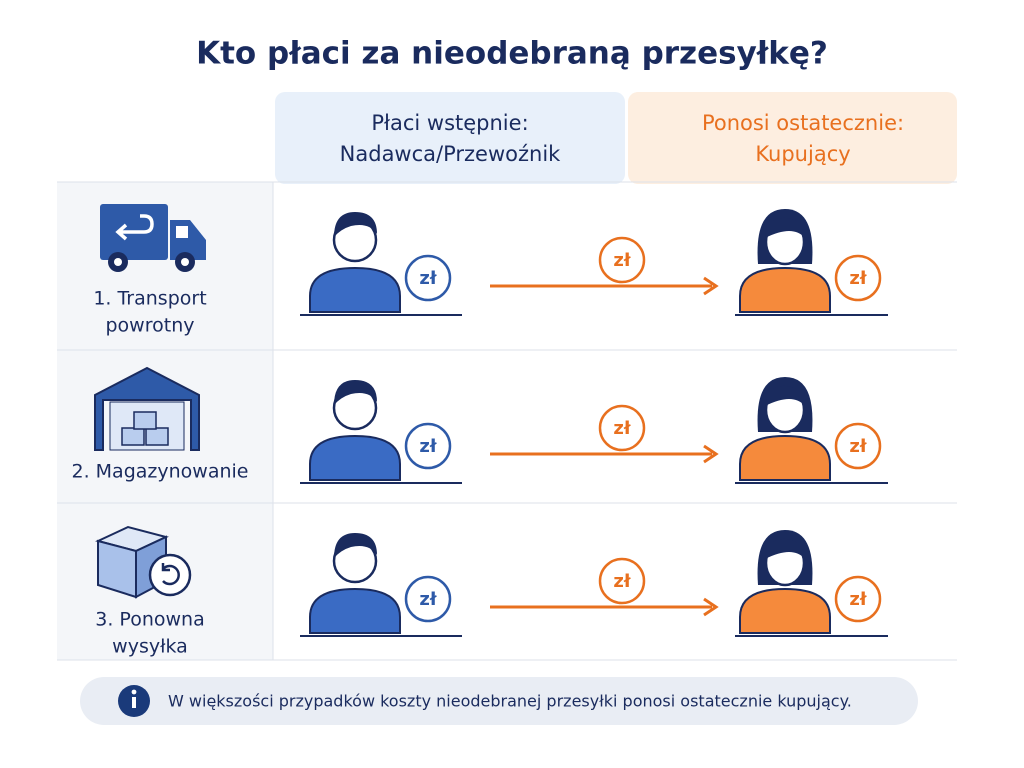 The image size is (1024, 768). Describe the element at coordinates (803, 123) in the screenshot. I see `column-label: Ponosi ostatecznie:` at that location.